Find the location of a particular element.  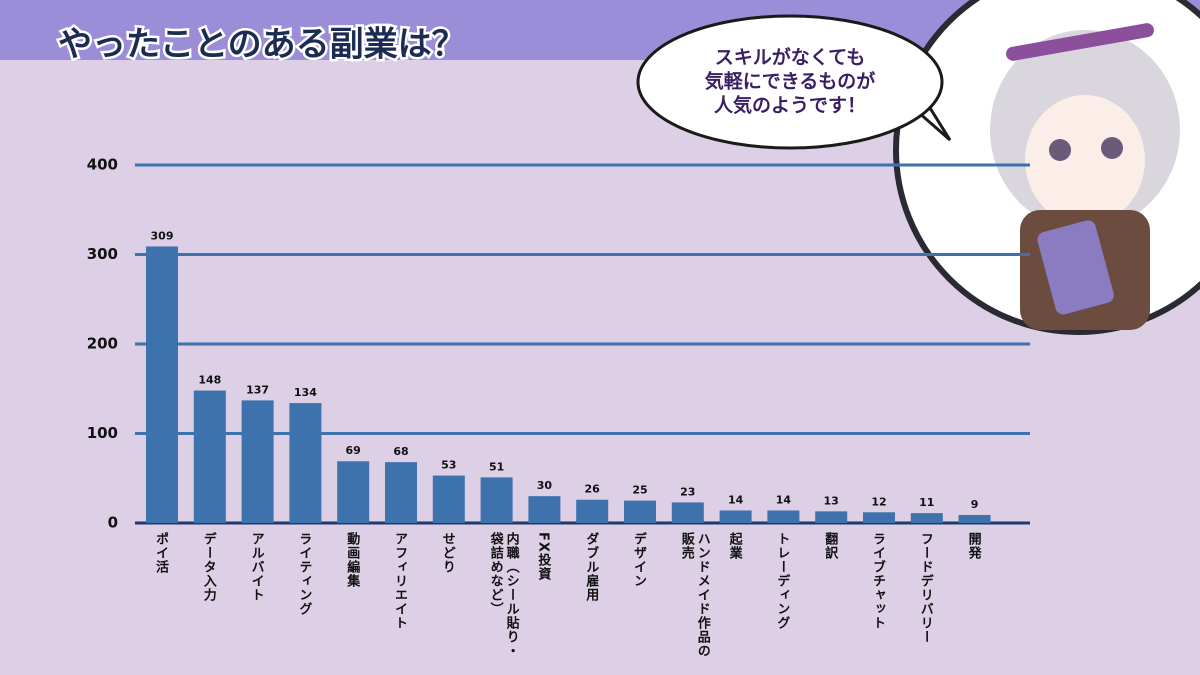

x-tick-label: アフィリエイト is located at coordinates (399, 581).